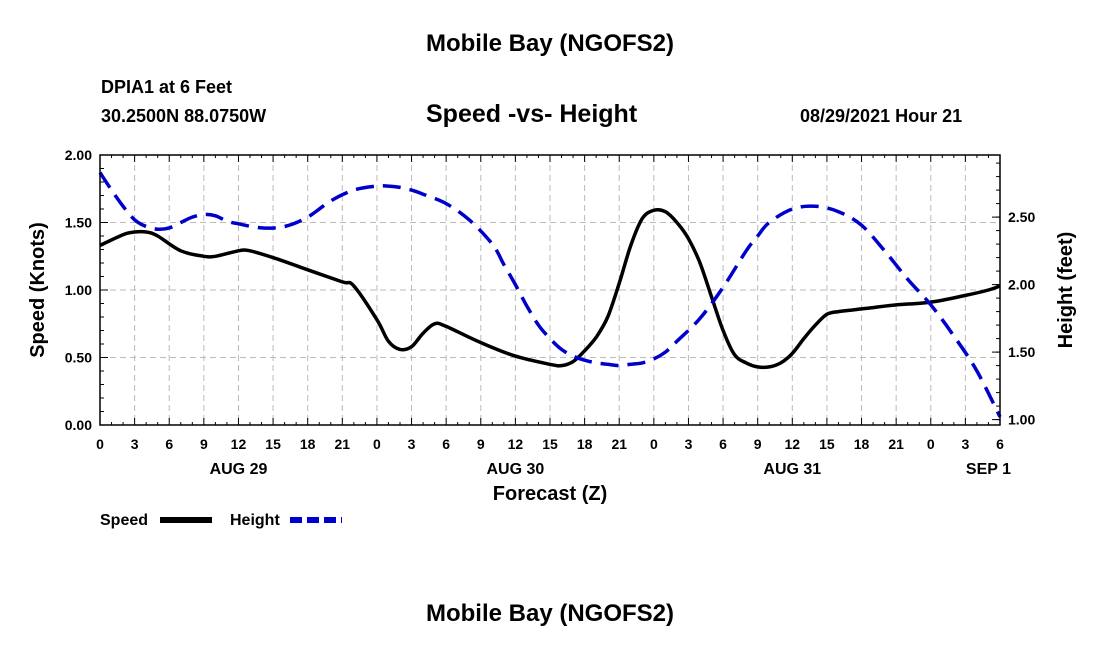  I want to click on y-axis-left-label: Speed (Knots), so click(38, 290).